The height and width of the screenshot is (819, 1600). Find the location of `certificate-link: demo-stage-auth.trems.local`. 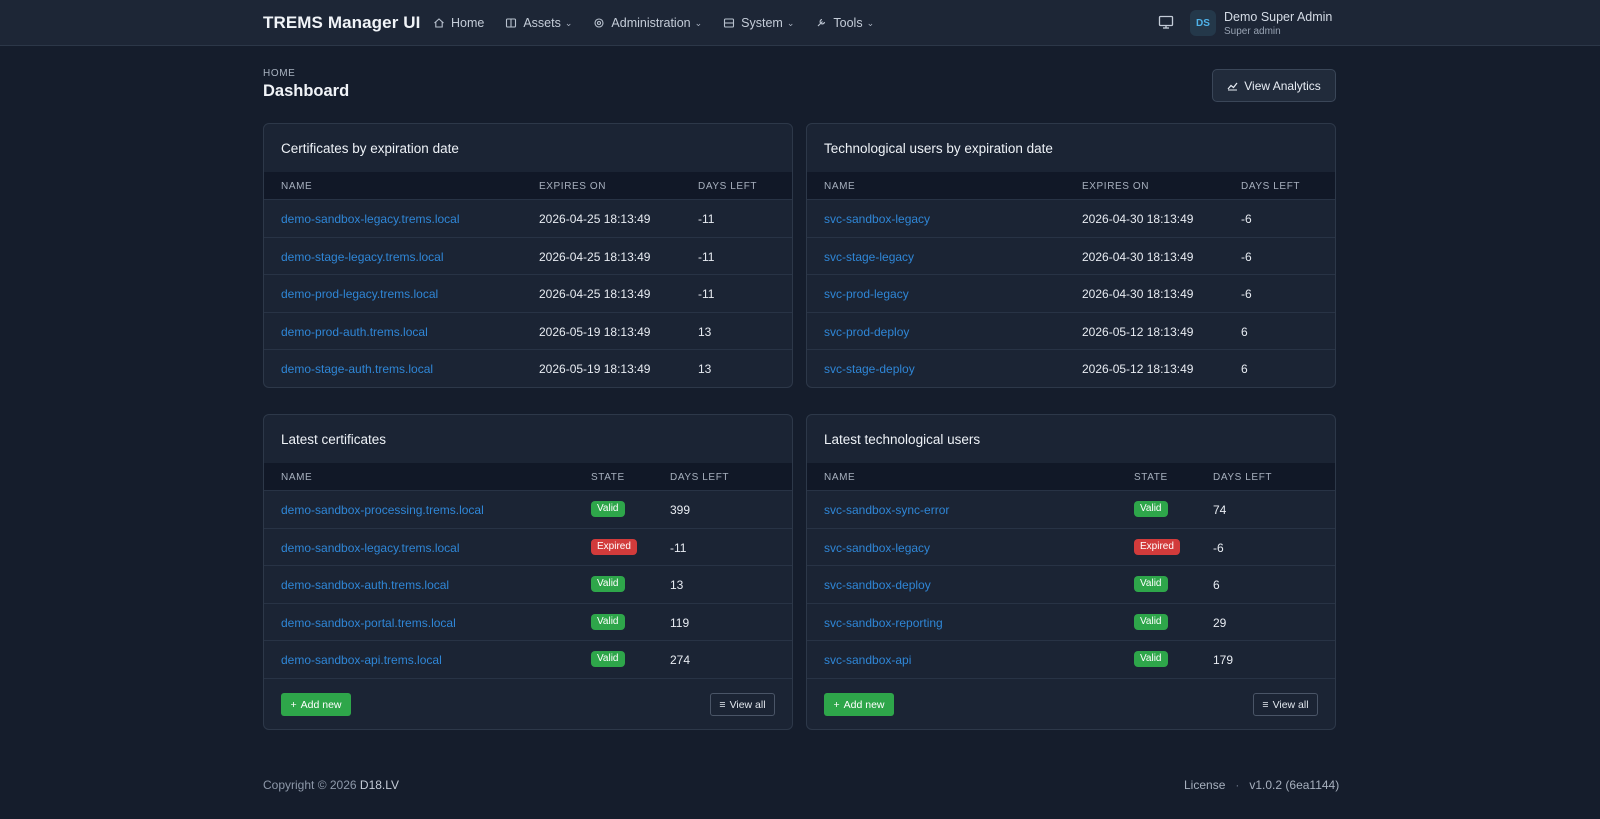

certificate-link: demo-stage-auth.trems.local is located at coordinates (357, 369).